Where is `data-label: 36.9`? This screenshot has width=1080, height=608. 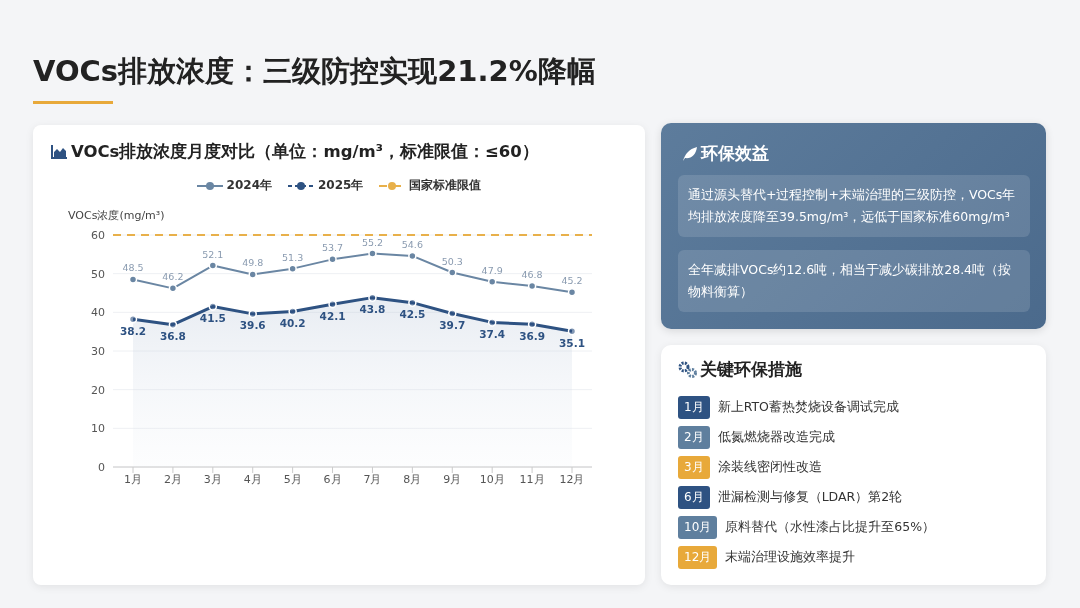 data-label: 36.9 is located at coordinates (532, 335).